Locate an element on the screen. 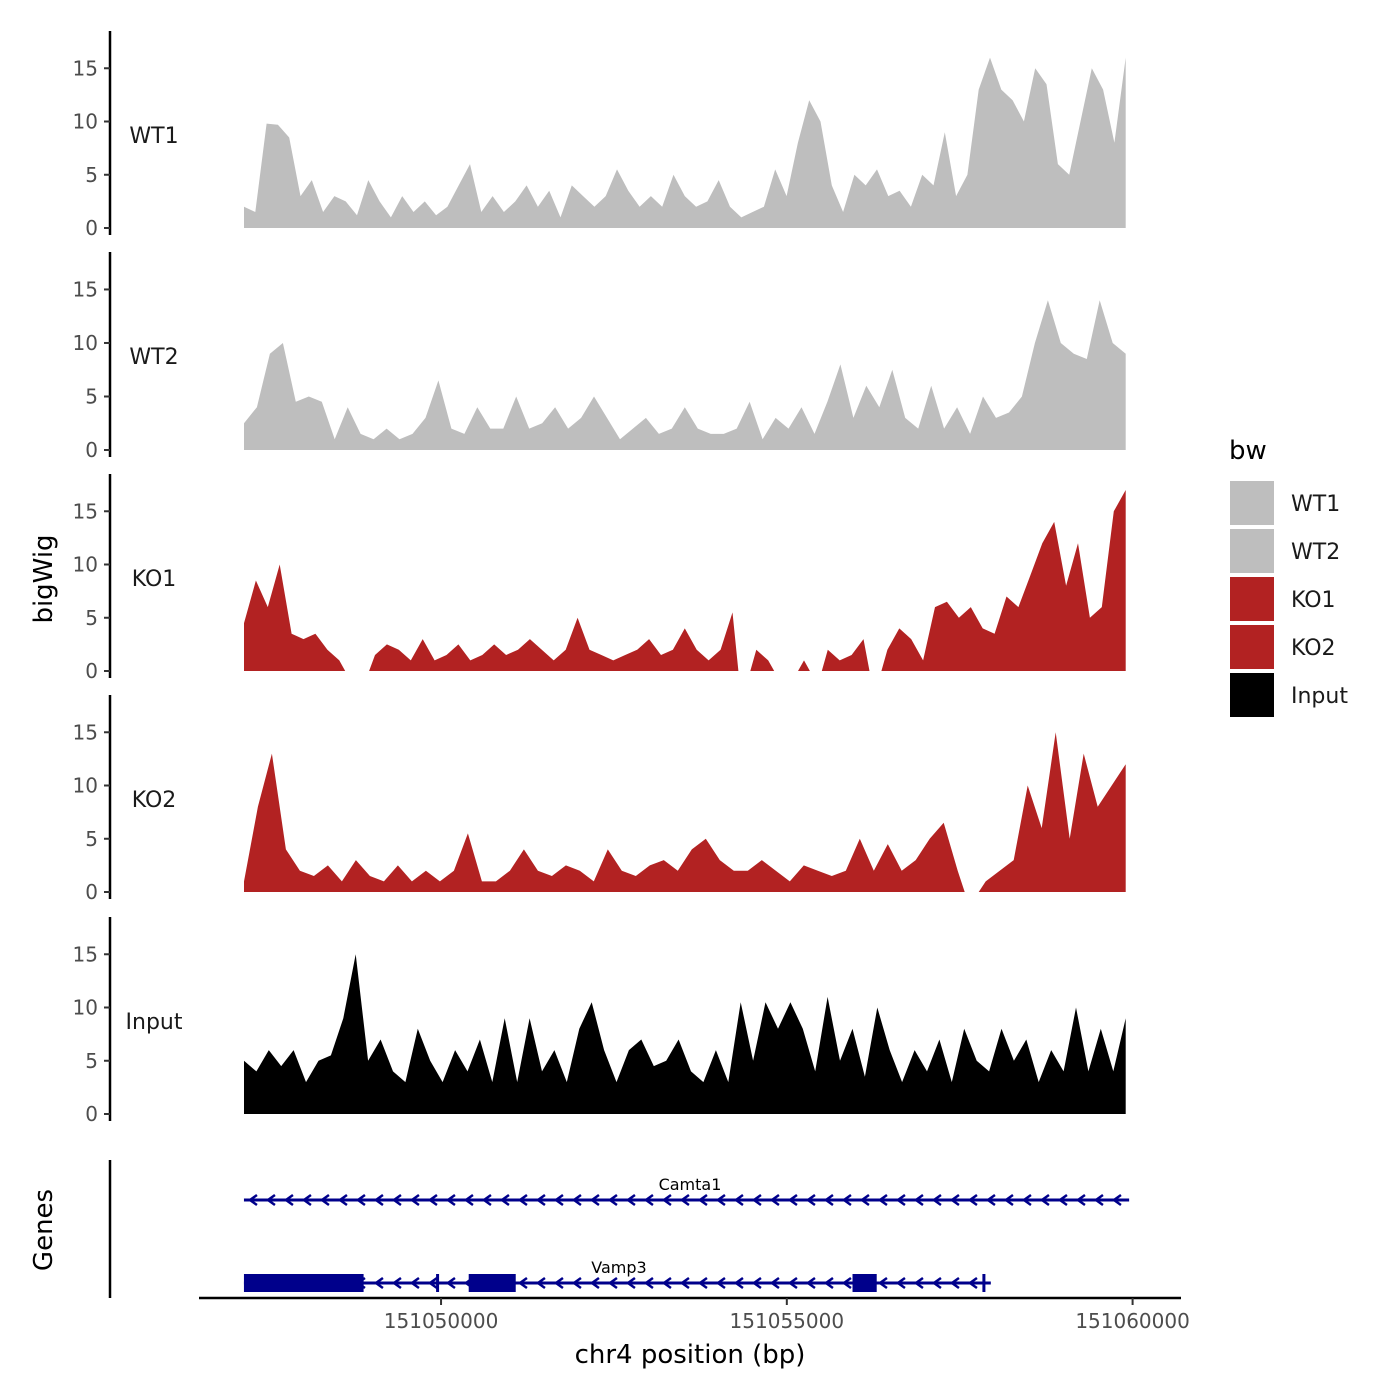  gene-panel: Camta1 Vamp3 is located at coordinates (619, 1229).